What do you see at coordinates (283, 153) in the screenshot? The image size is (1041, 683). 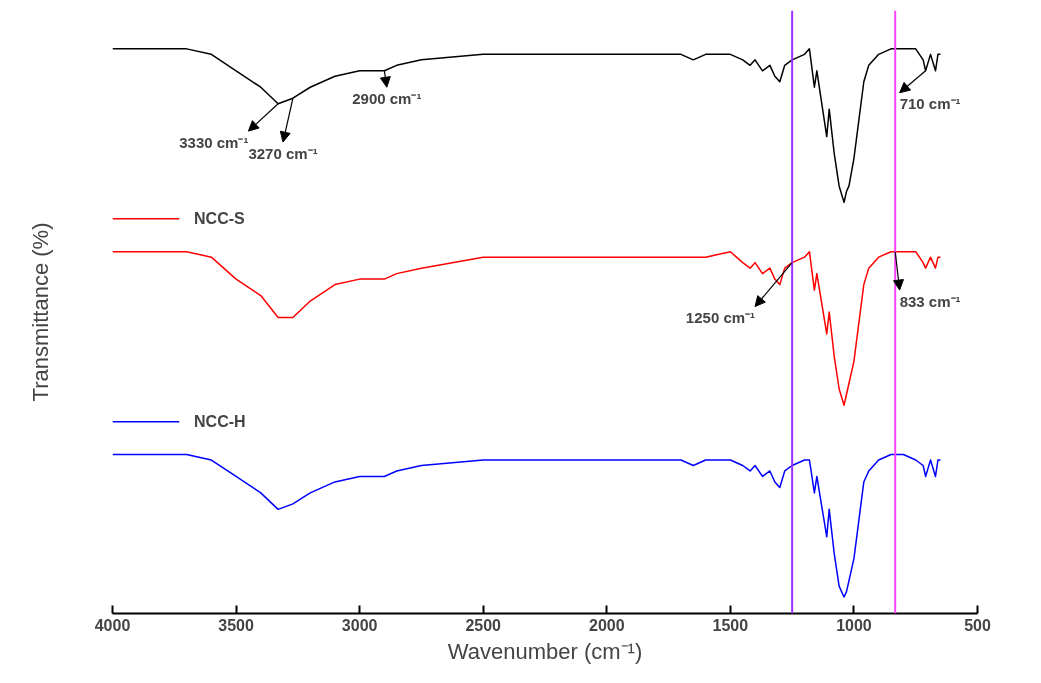 I see `annotation: 3270 cm⁻¹` at bounding box center [283, 153].